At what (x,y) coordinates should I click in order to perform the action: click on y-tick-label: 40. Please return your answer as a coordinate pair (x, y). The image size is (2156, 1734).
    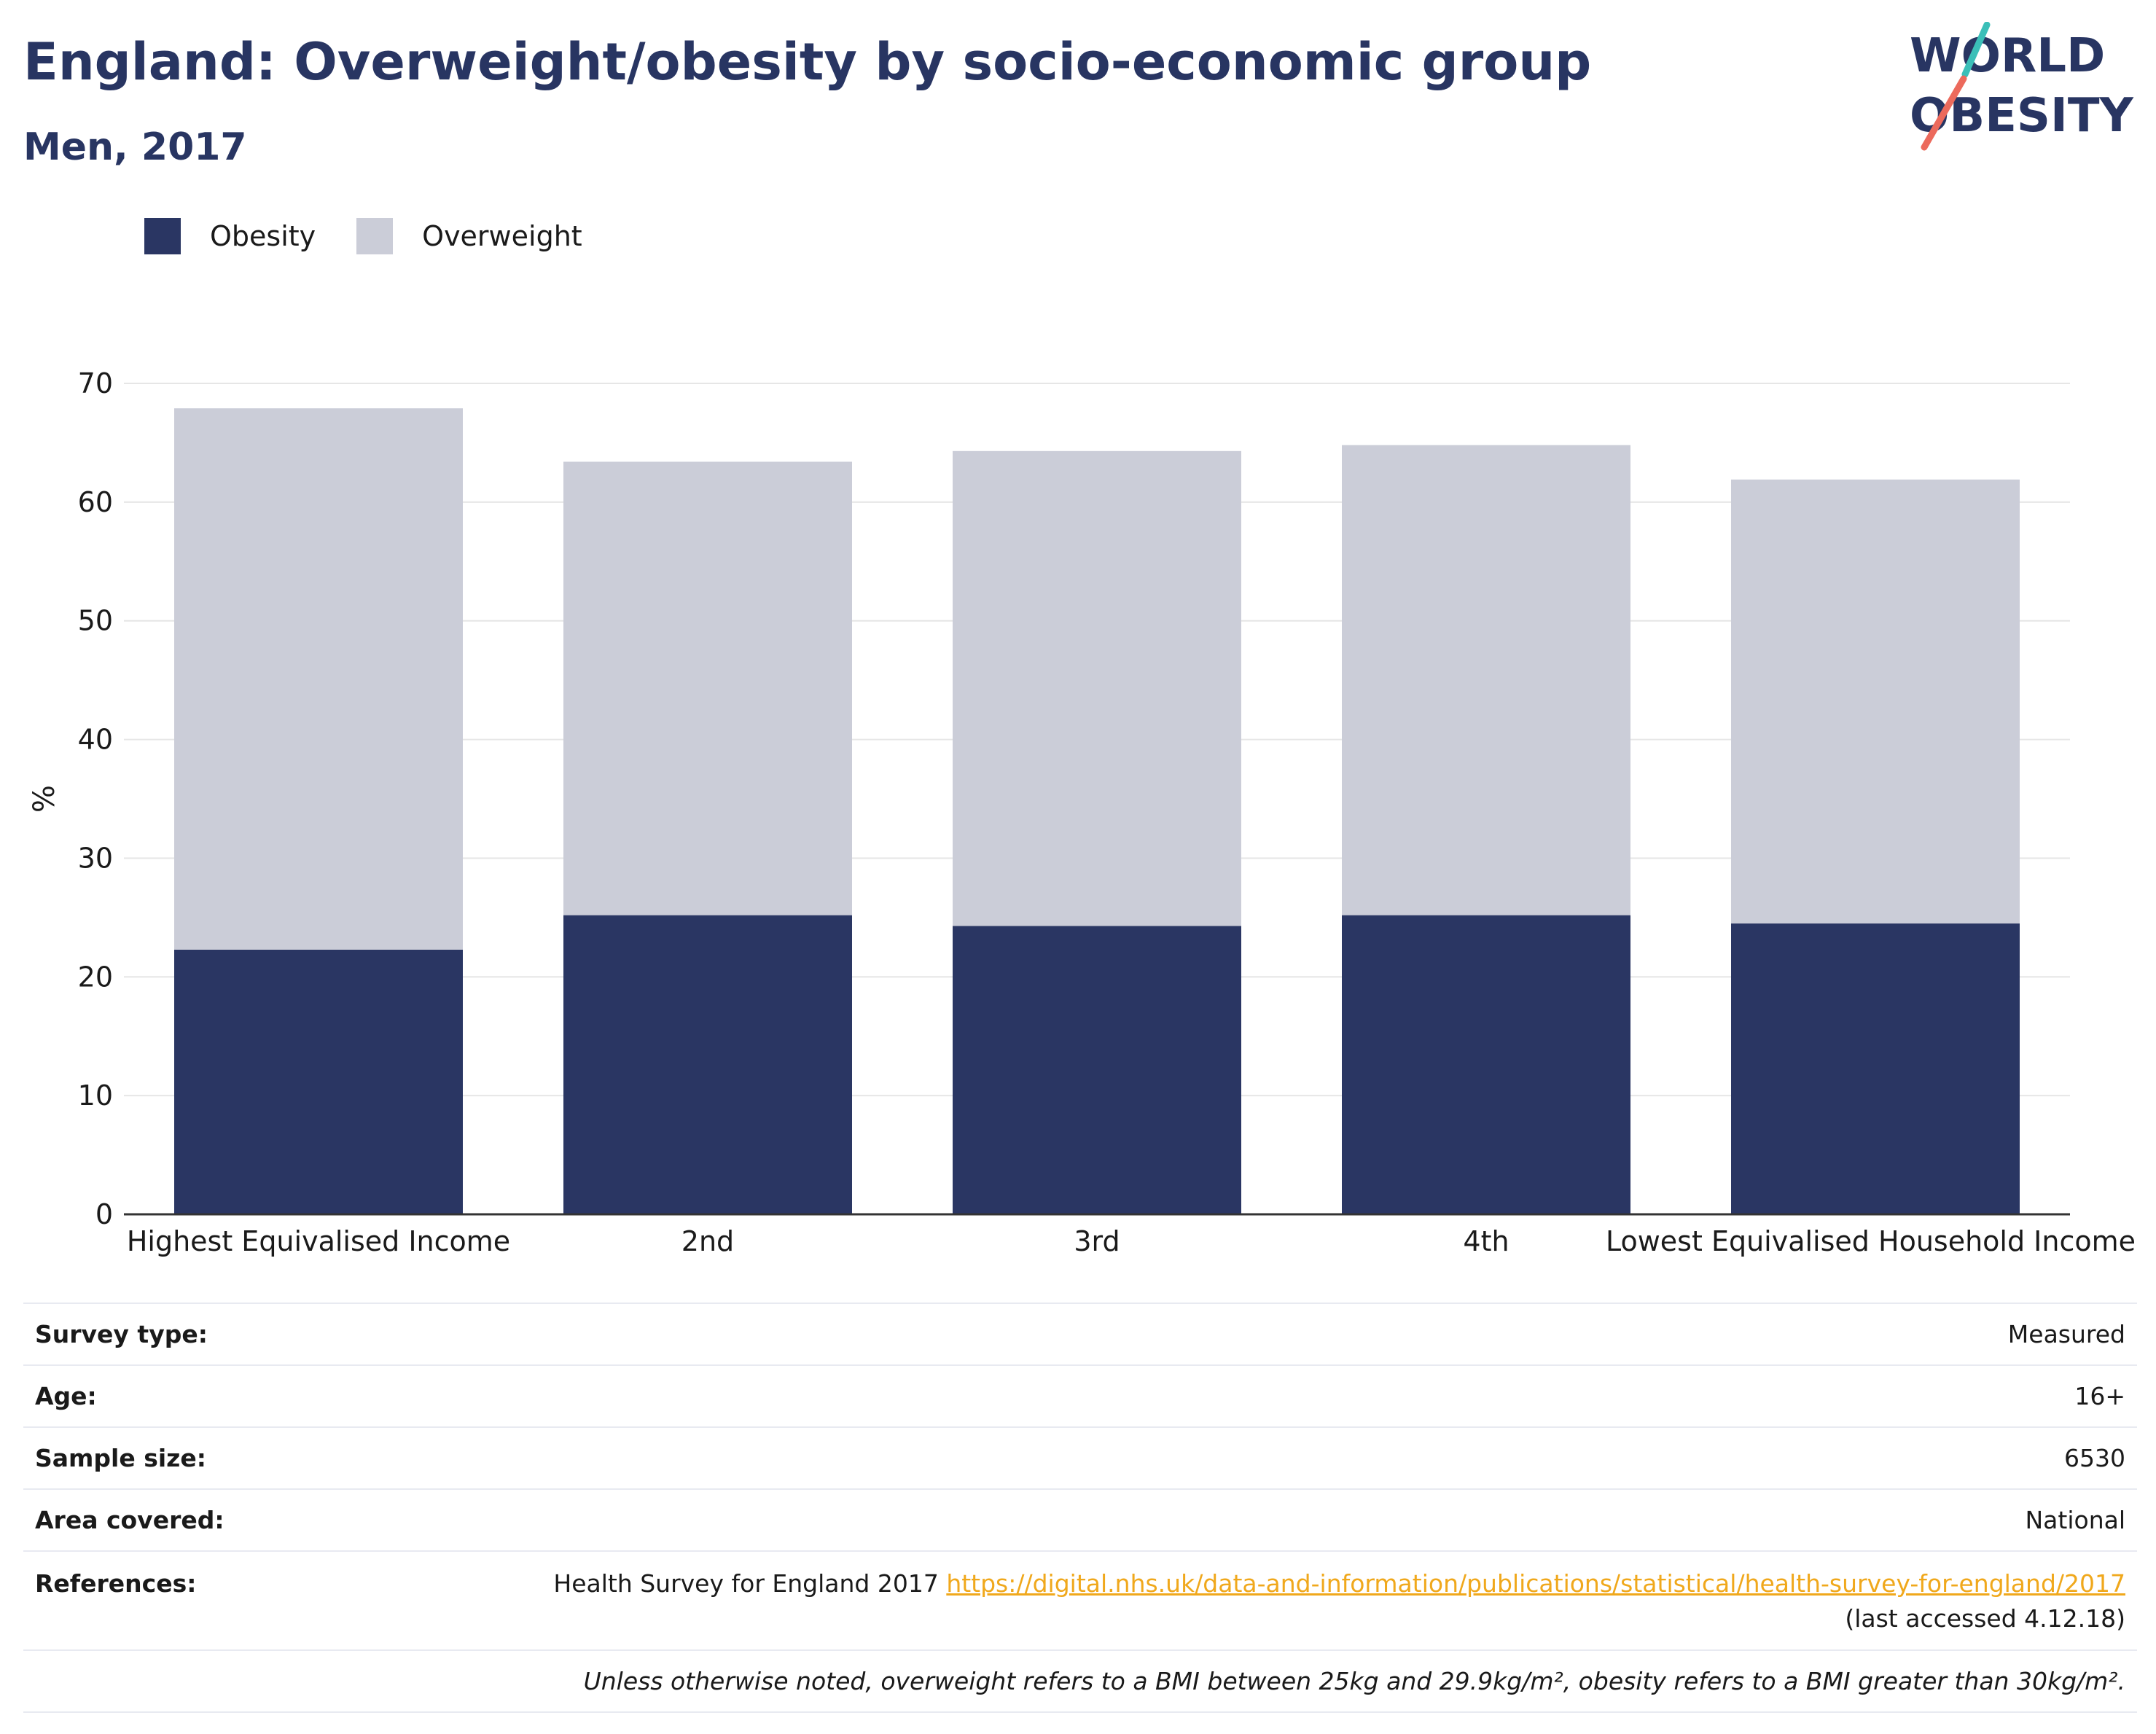
    Looking at the image, I should click on (96, 740).